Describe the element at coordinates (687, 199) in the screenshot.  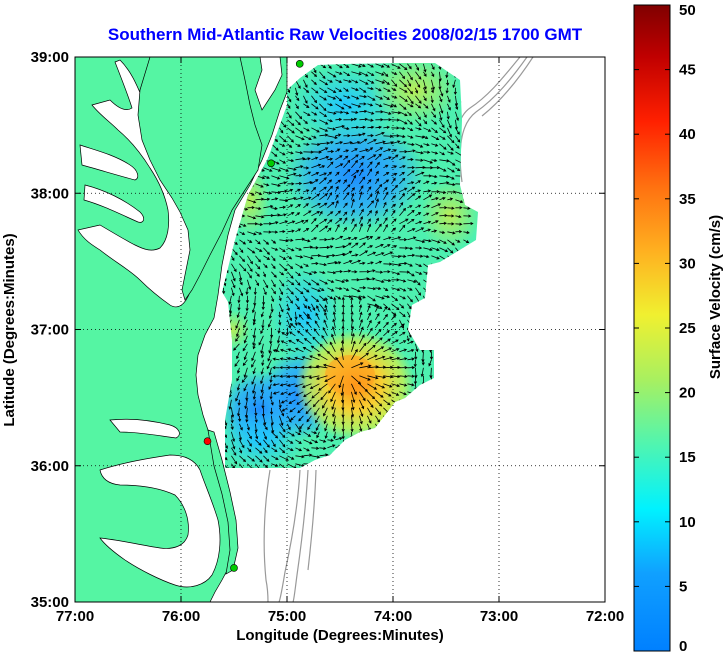
I see `colorbar-tick-label: 35` at that location.